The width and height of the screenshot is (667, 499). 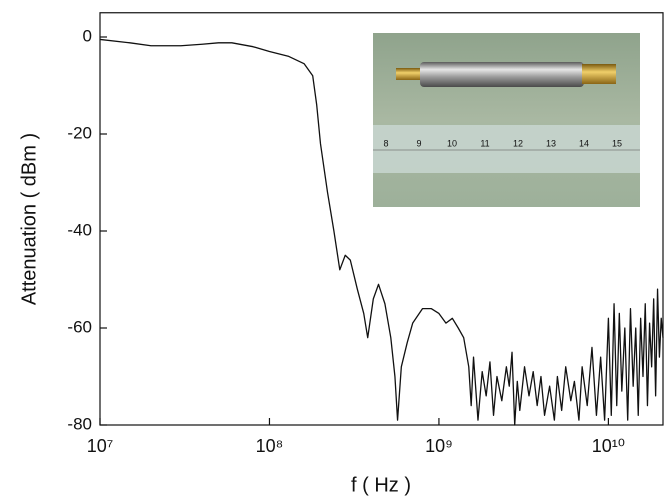 I want to click on inset-photo: 8 9 10 11 12 13 14 15, so click(x=506, y=120).